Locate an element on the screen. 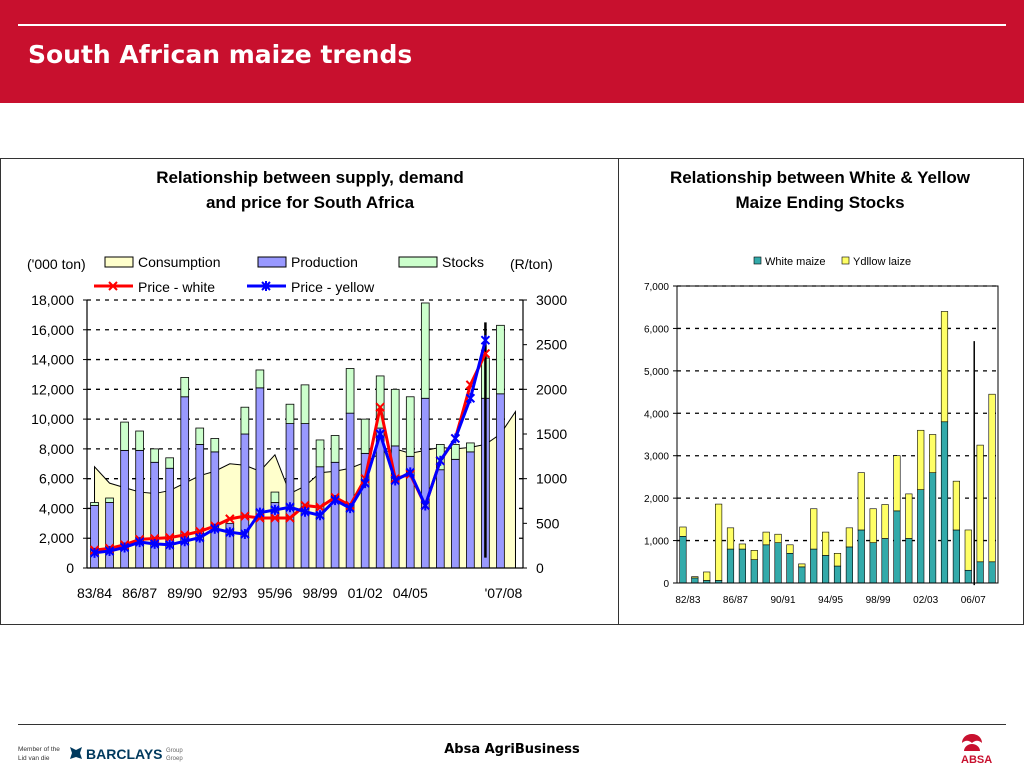  chart1-title-line-2: and price for South Africa is located at coordinates (310, 202).